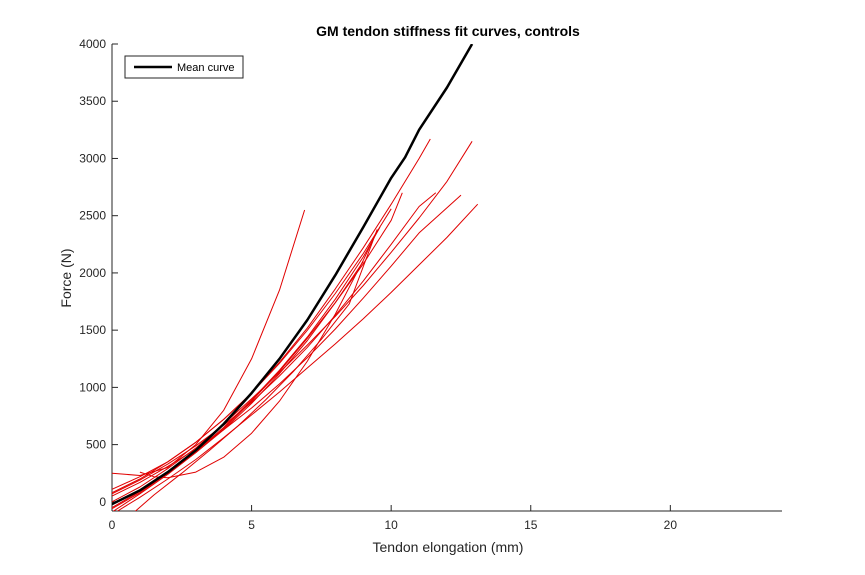  What do you see at coordinates (66, 277) in the screenshot?
I see `y-axis-label: Force (N)` at bounding box center [66, 277].